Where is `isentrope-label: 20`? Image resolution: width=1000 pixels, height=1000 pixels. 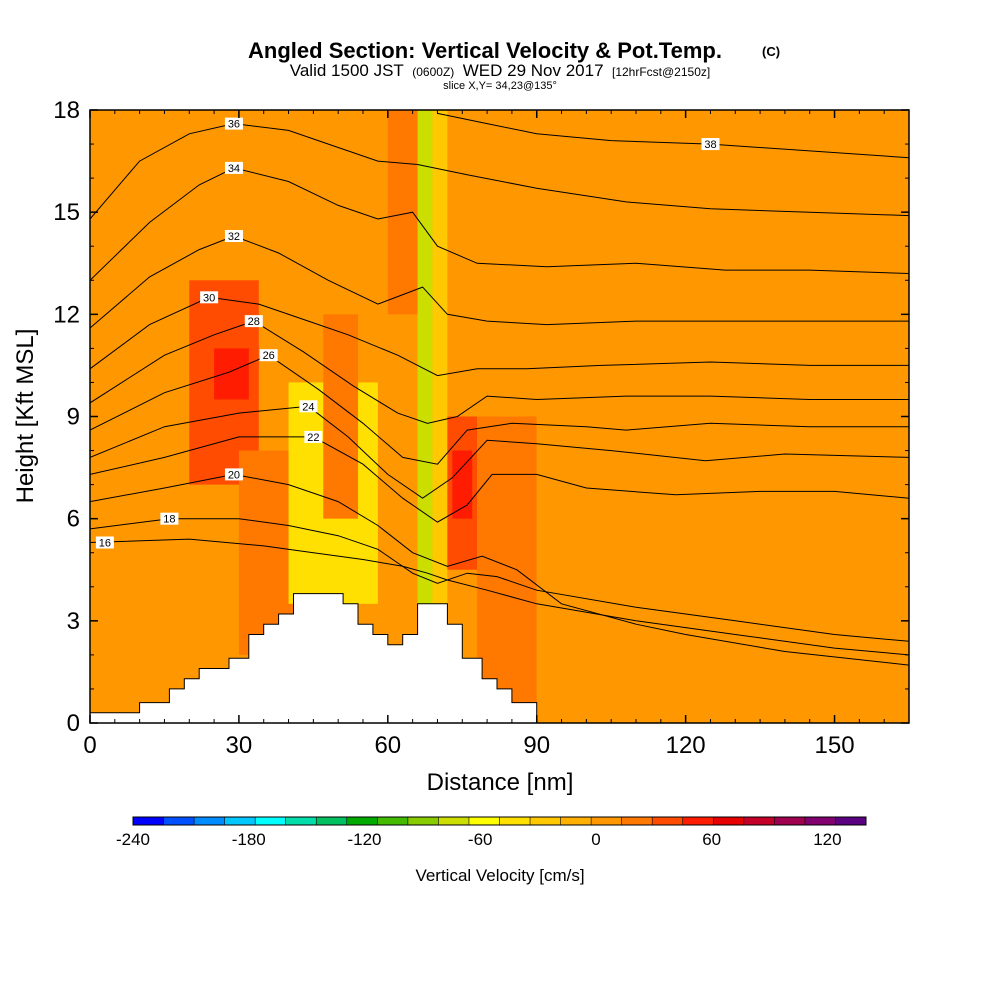
isentrope-label: 20 is located at coordinates (234, 475).